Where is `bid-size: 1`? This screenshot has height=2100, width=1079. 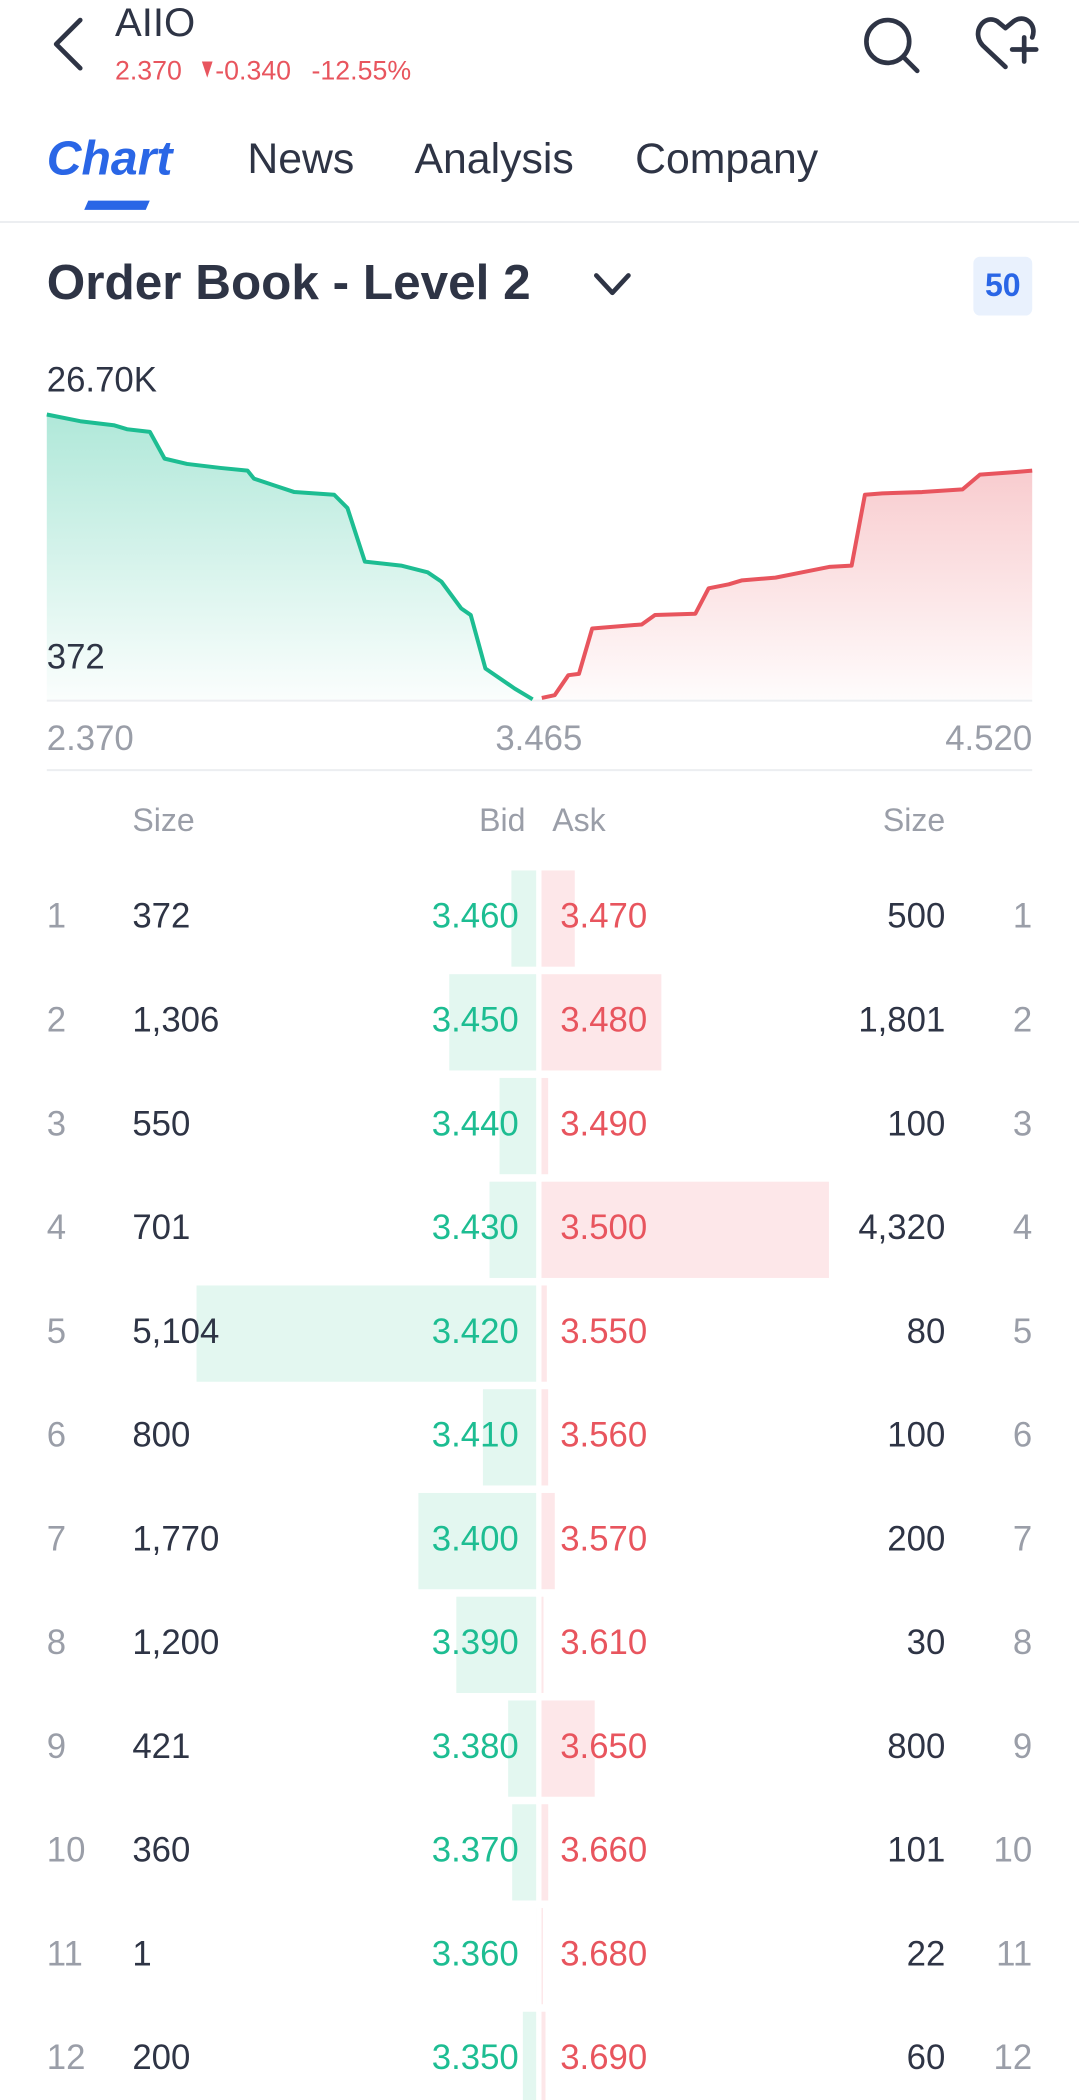
bid-size: 1 is located at coordinates (141, 1954).